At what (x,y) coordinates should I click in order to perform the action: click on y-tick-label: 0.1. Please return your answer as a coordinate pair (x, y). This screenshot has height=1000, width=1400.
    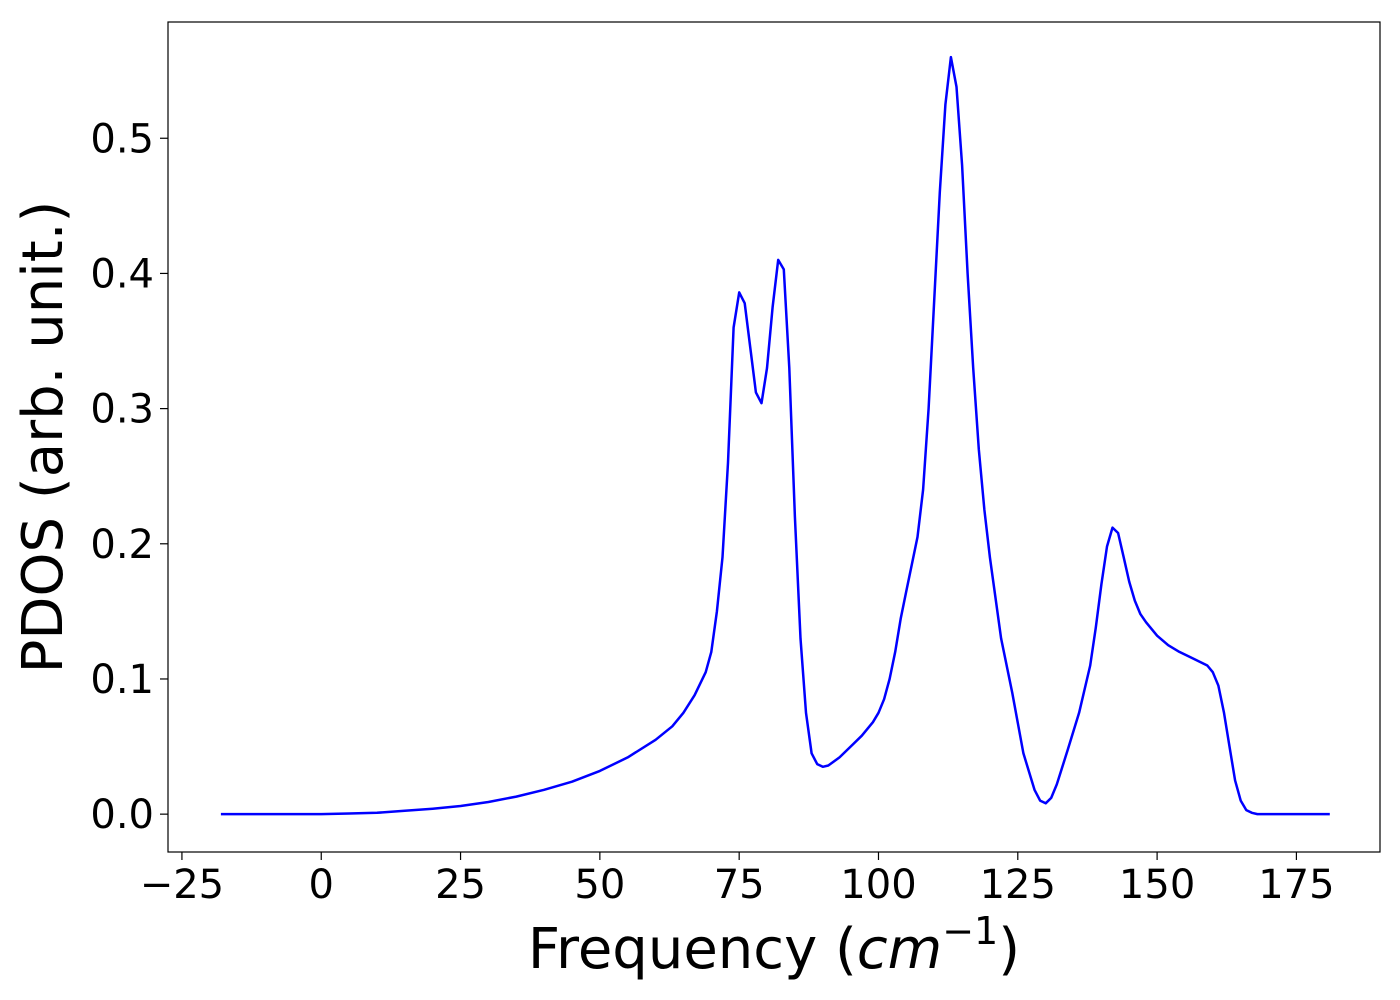
    Looking at the image, I should click on (122, 680).